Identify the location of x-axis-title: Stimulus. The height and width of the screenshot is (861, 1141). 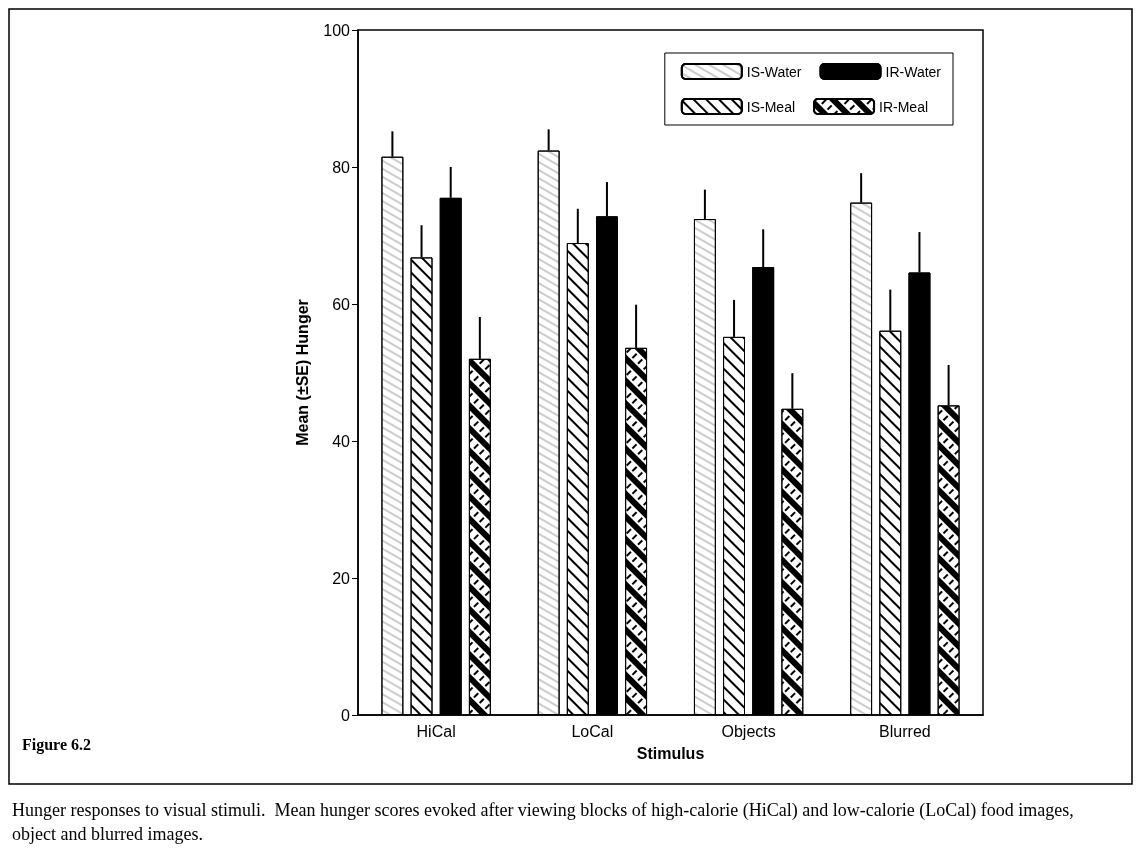
(670, 753).